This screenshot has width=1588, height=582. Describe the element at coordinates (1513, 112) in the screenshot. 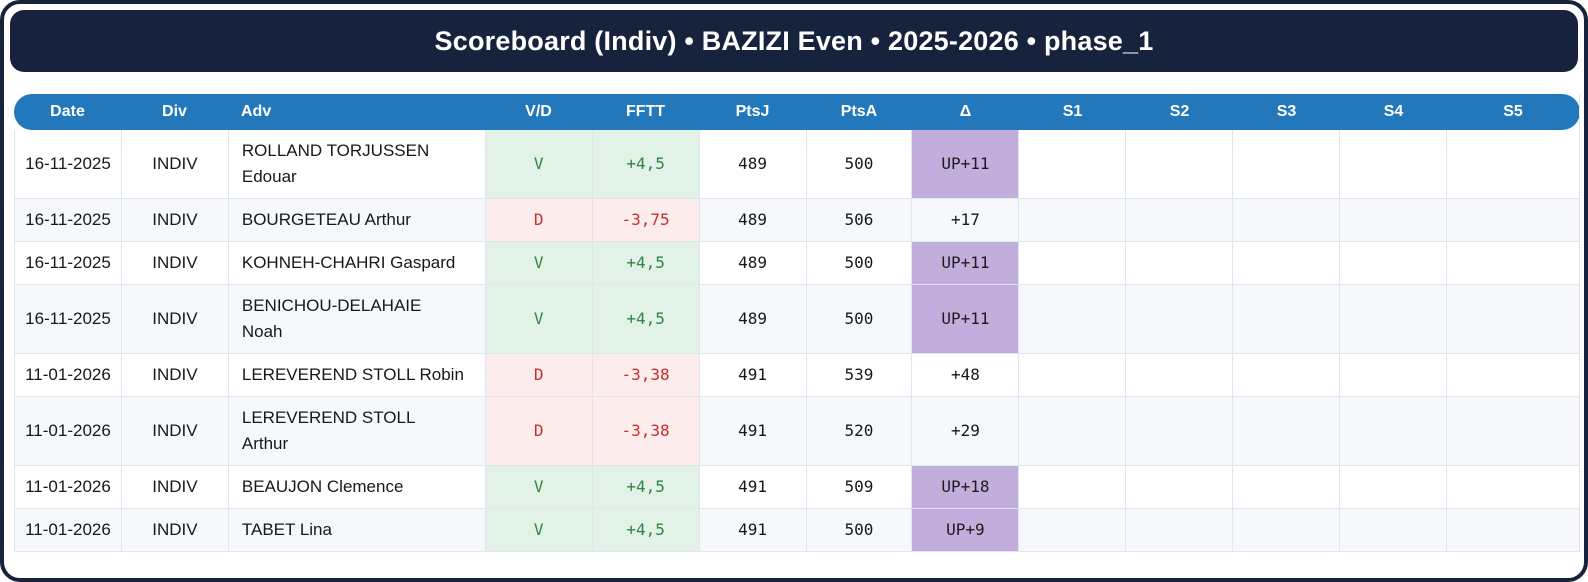

I see `column-header-s5: S5` at that location.